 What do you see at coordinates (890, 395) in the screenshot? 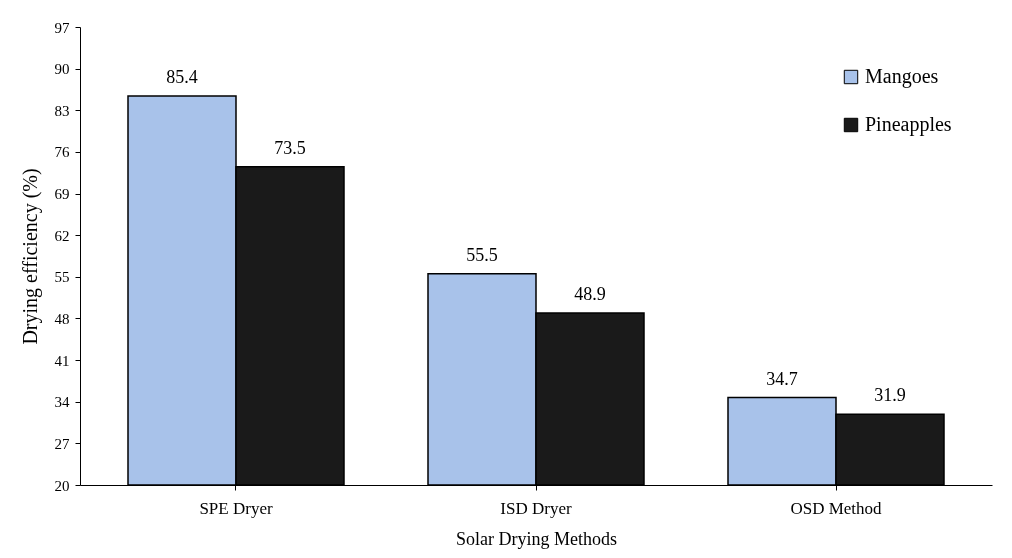
I see `data-label: 31.9` at bounding box center [890, 395].